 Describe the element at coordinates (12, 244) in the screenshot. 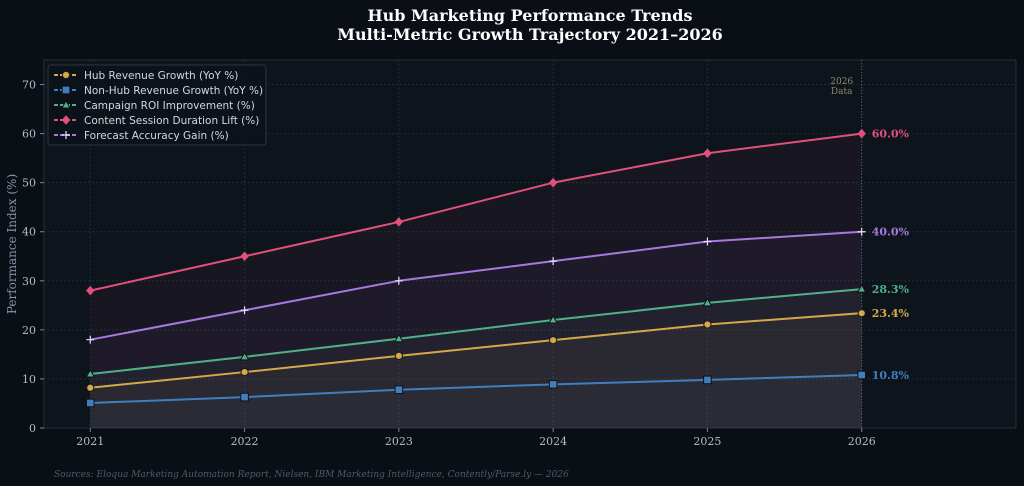

I see `y-axis-label: Performance Index (%)` at that location.